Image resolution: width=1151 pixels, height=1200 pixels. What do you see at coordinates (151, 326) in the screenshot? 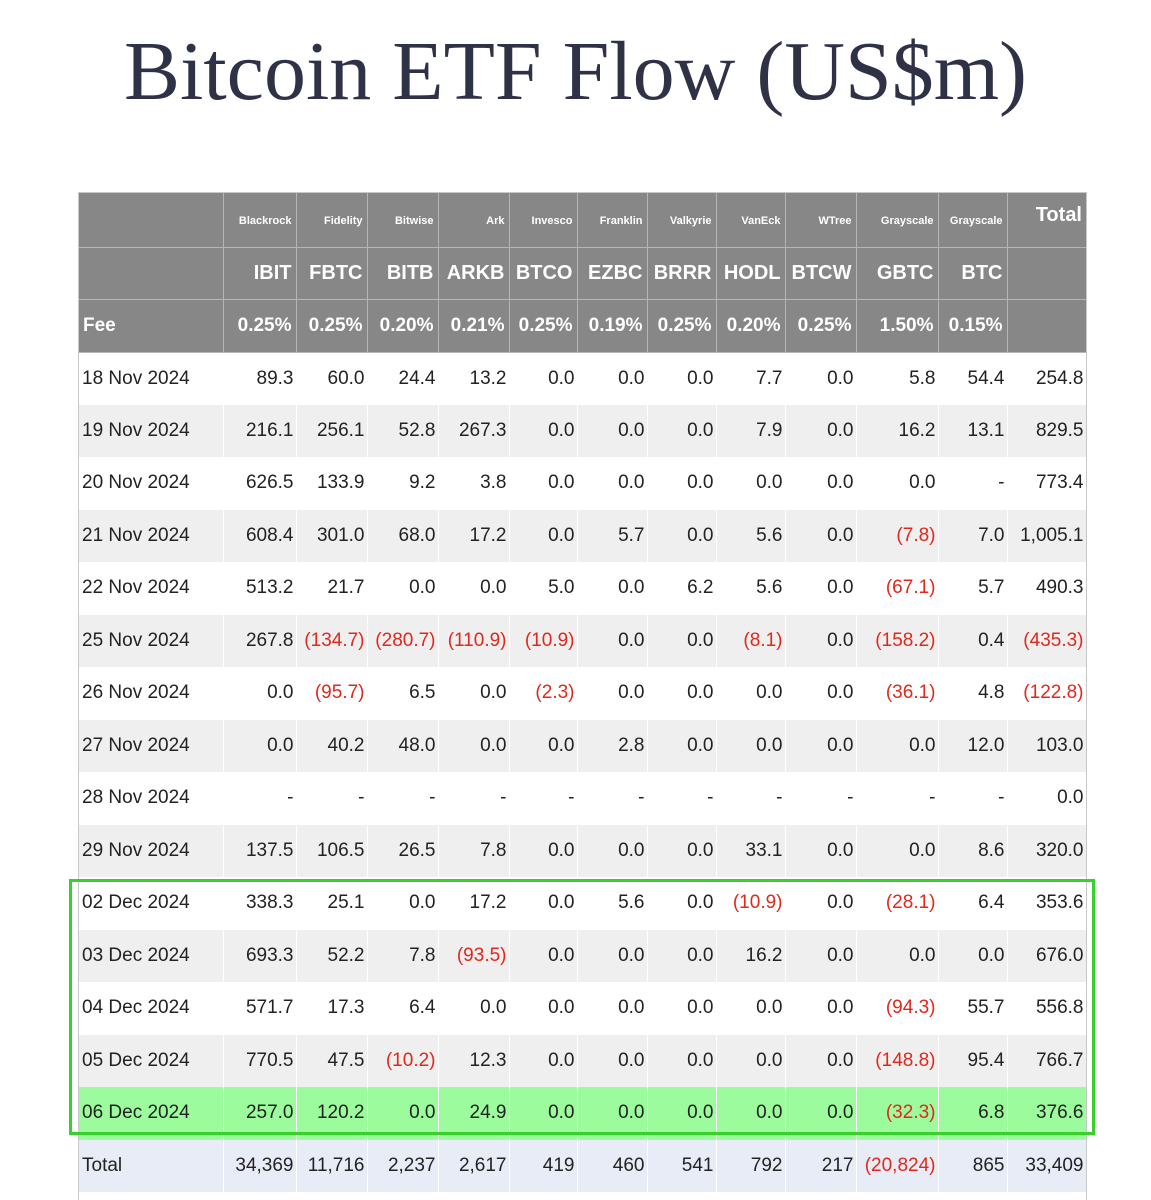
I see `fee-label-cell: Fee` at bounding box center [151, 326].